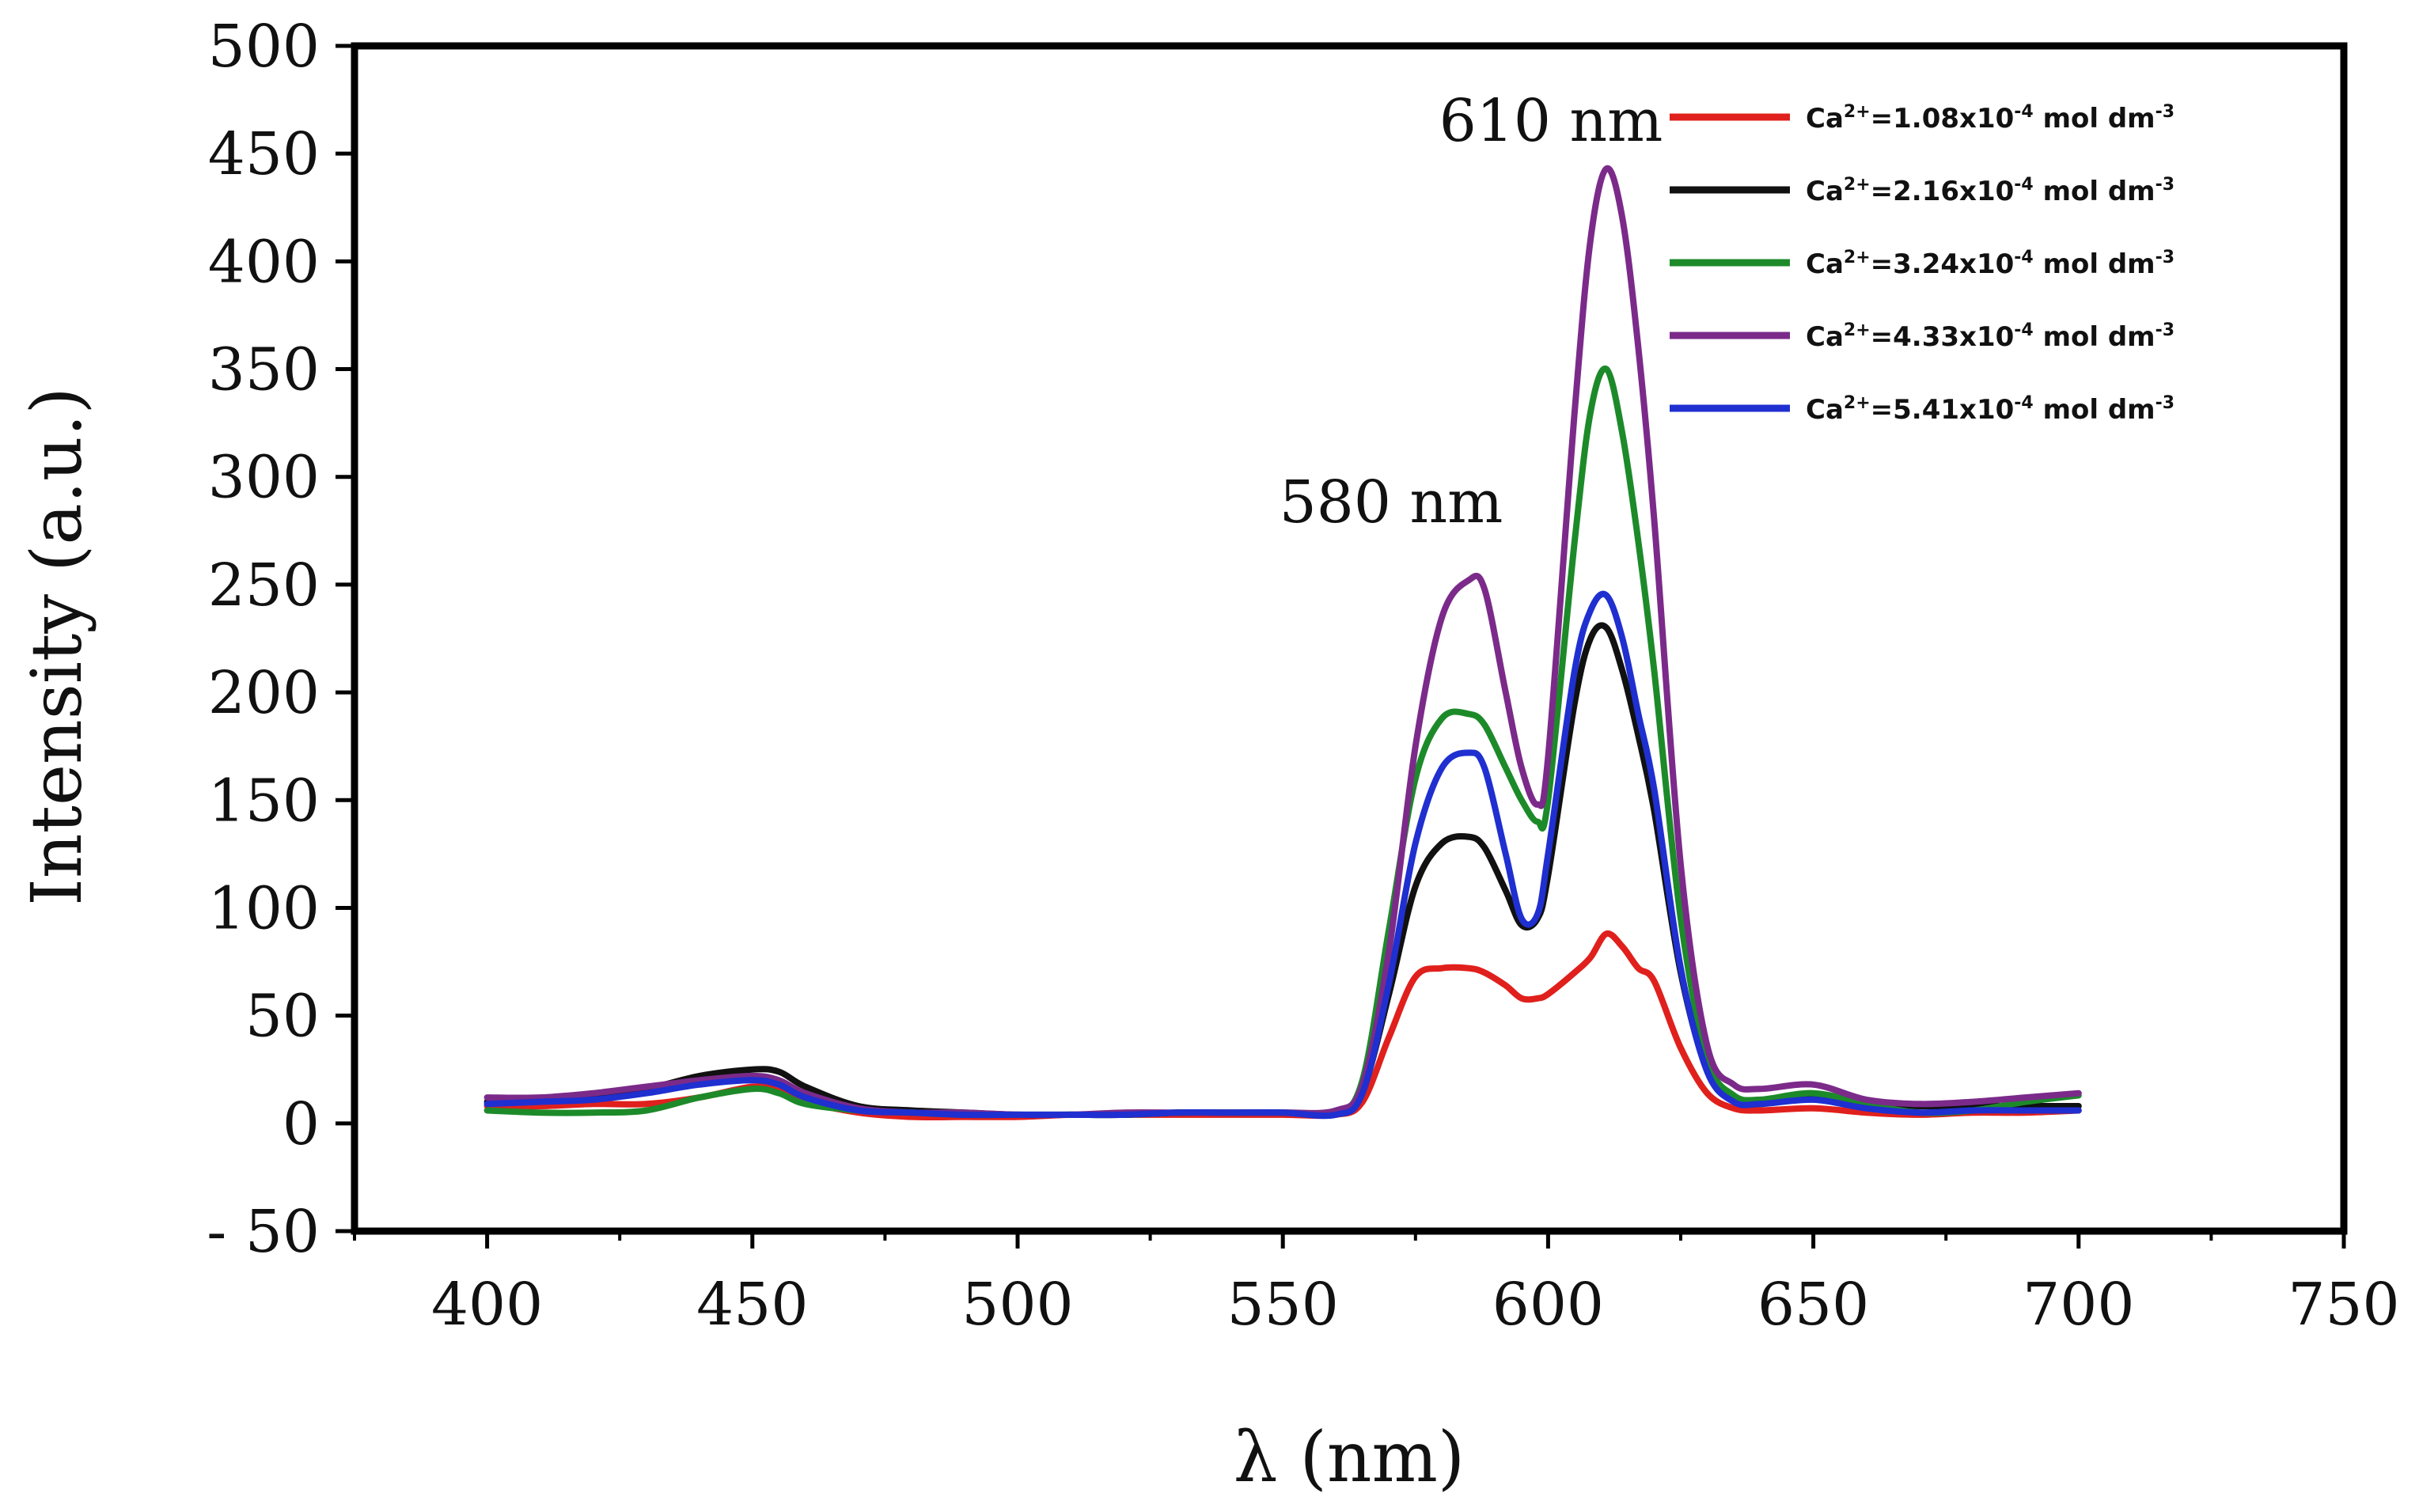 This screenshot has width=2419, height=1512. I want to click on y-tick-label: 100, so click(264, 908).